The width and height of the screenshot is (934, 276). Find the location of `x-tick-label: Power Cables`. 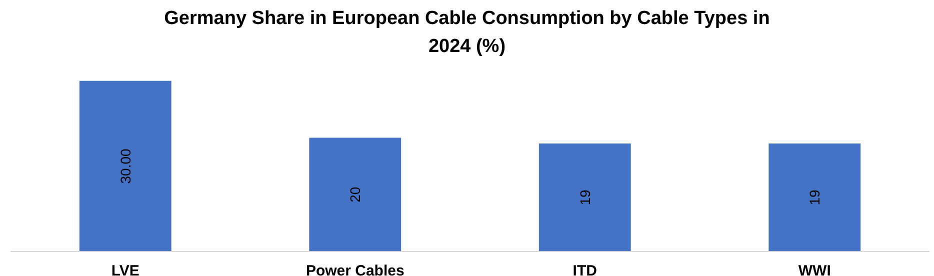

x-tick-label: Power Cables is located at coordinates (355, 269).